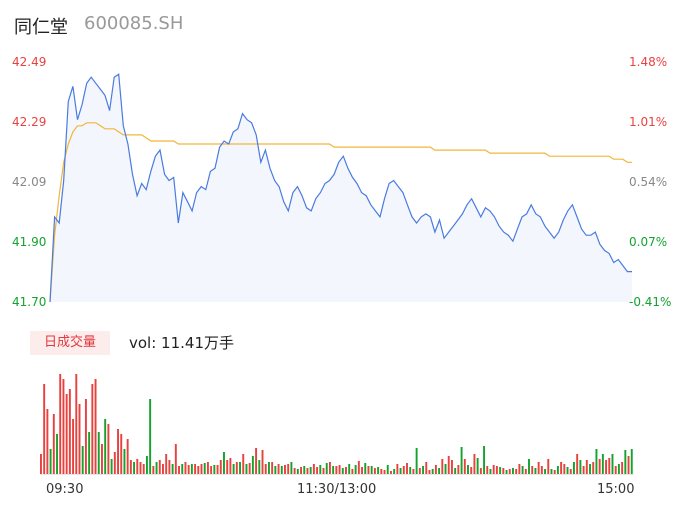  What do you see at coordinates (616, 489) in the screenshot?
I see `x-tick-close: 15:00` at bounding box center [616, 489].